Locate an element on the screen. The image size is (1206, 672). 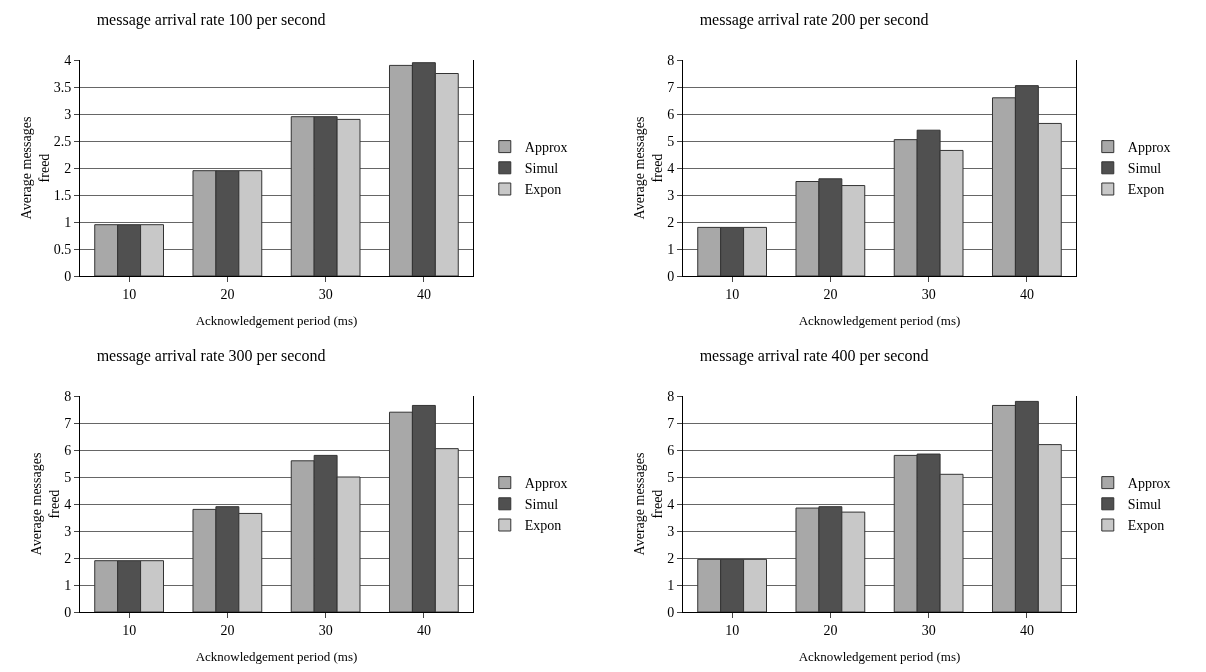
y-tick-label: 2.5 is located at coordinates (62, 141).